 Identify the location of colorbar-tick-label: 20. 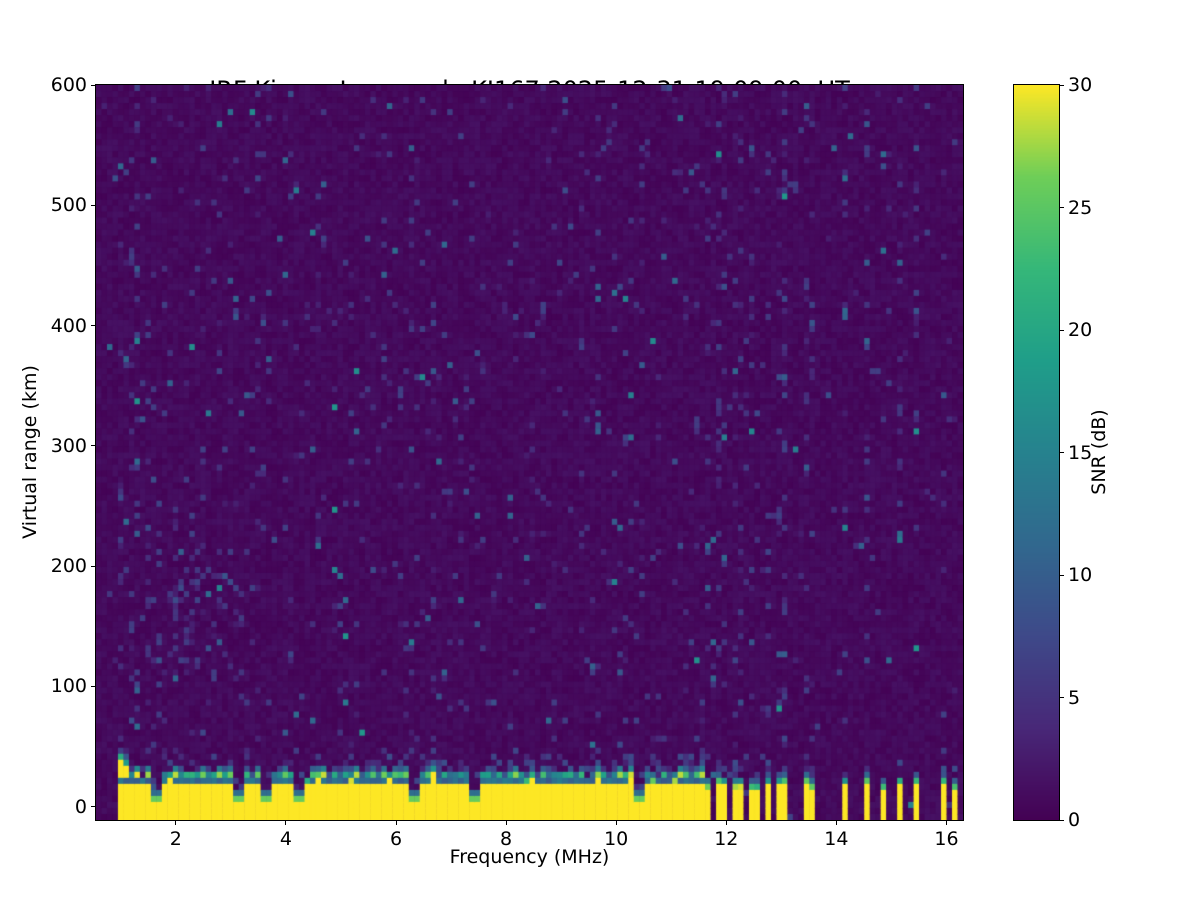
(1080, 330).